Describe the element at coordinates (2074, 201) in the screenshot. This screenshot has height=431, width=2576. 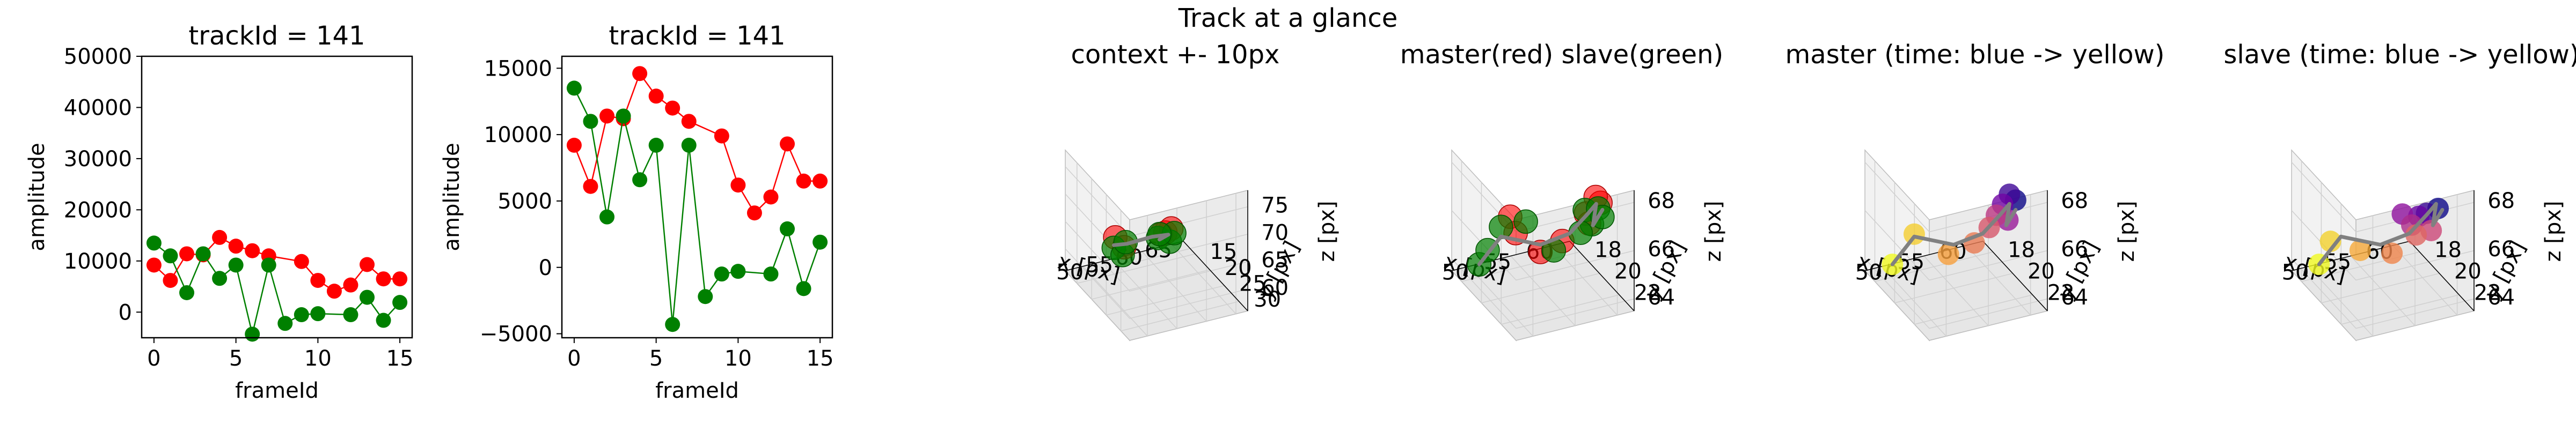
I see `chart5-ztick-label: 68` at that location.